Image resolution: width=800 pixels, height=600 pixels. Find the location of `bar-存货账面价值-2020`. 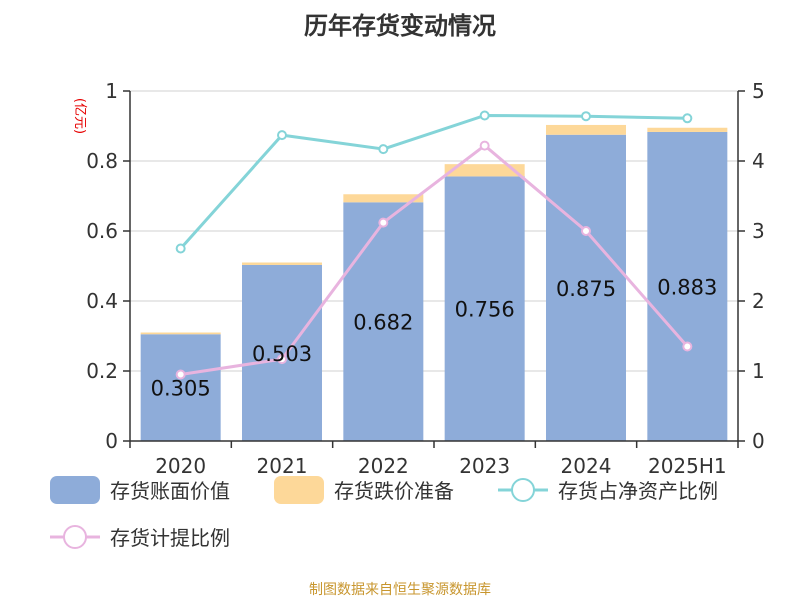

bar-存货账面价值-2020 is located at coordinates (180, 387).